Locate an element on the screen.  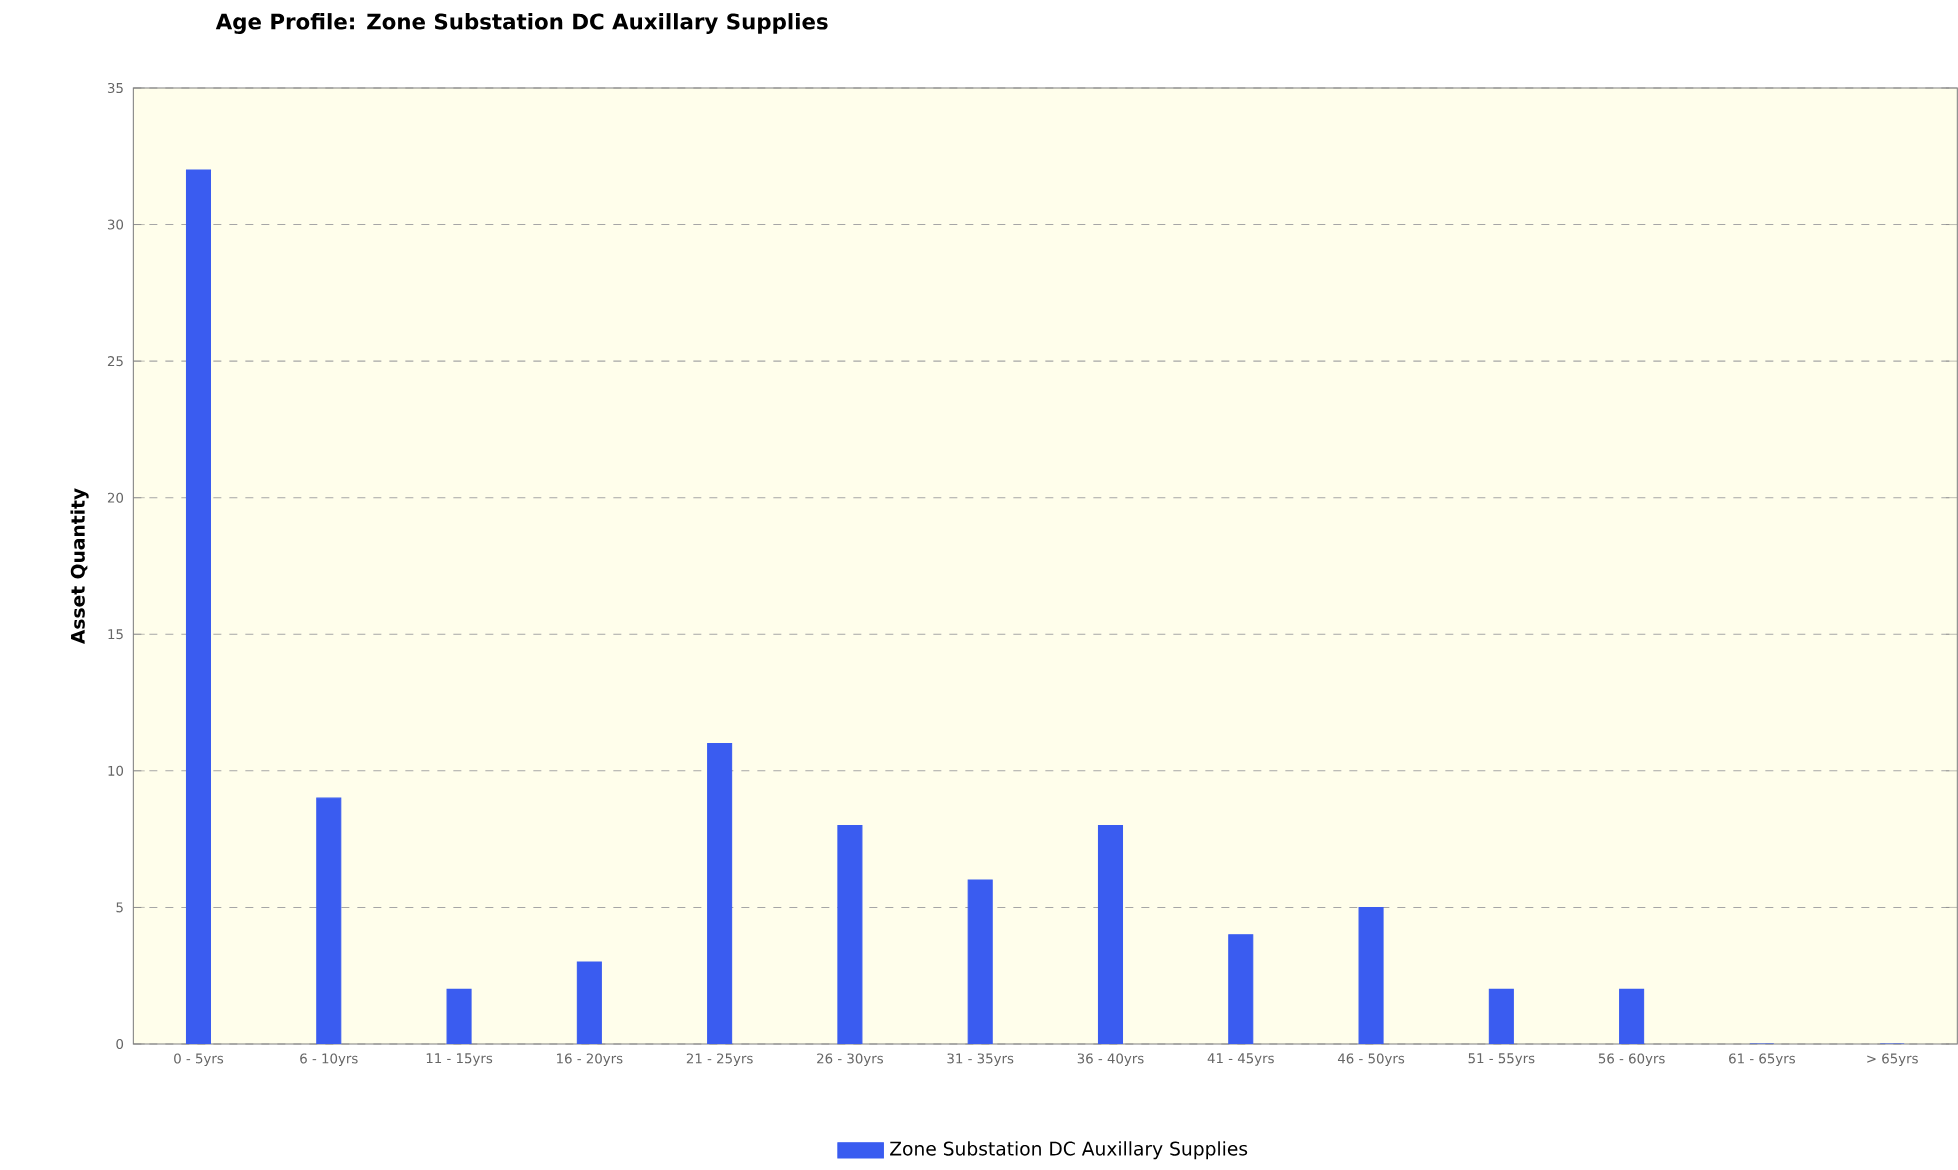
y-axis-title: Asset Quantity is located at coordinates (79, 566).